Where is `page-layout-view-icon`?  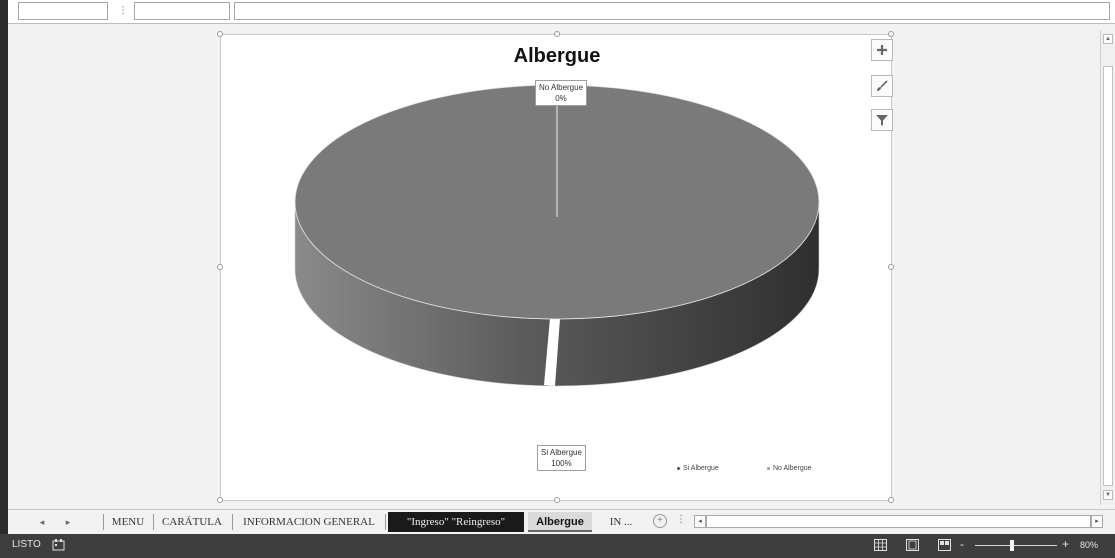 page-layout-view-icon is located at coordinates (912, 545).